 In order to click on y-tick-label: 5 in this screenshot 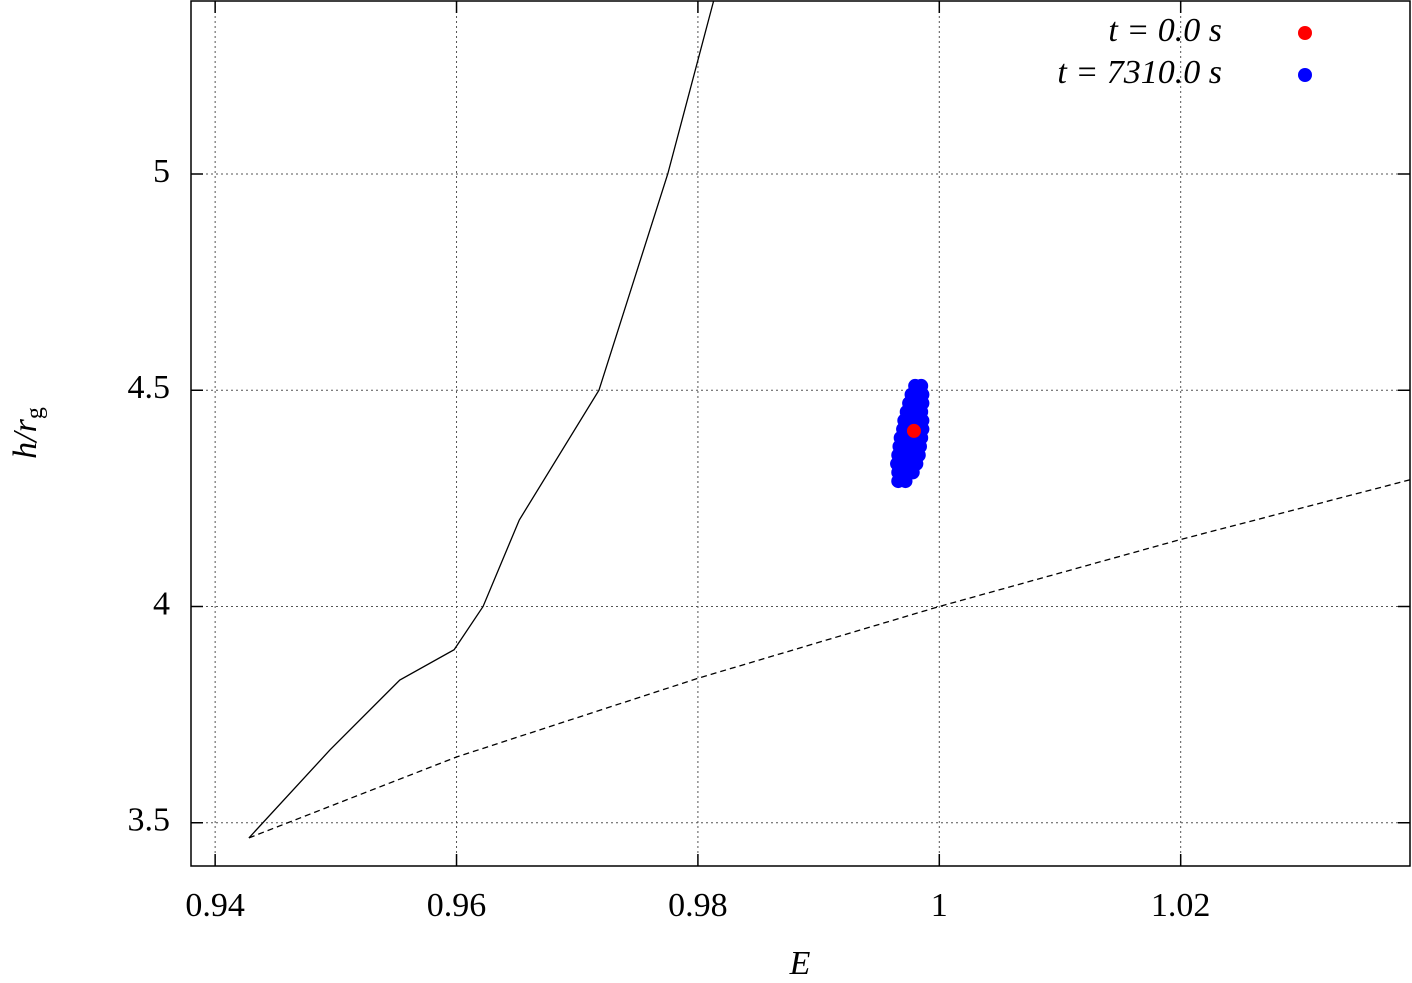, I will do `click(161, 171)`.